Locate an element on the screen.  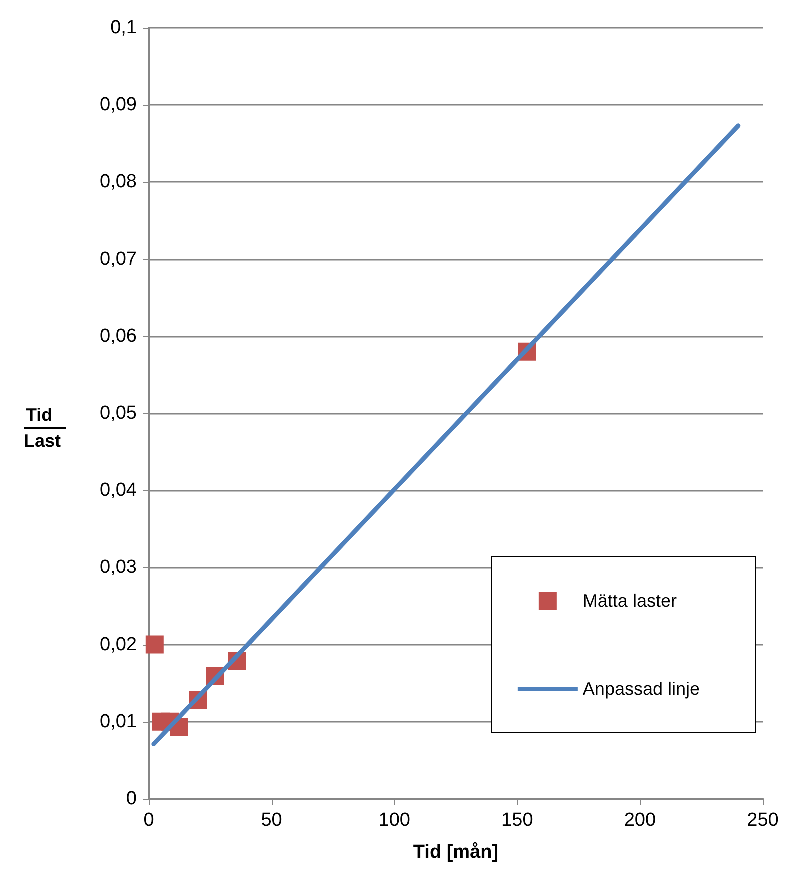
y-tick-label: 0,05 is located at coordinates (118, 413).